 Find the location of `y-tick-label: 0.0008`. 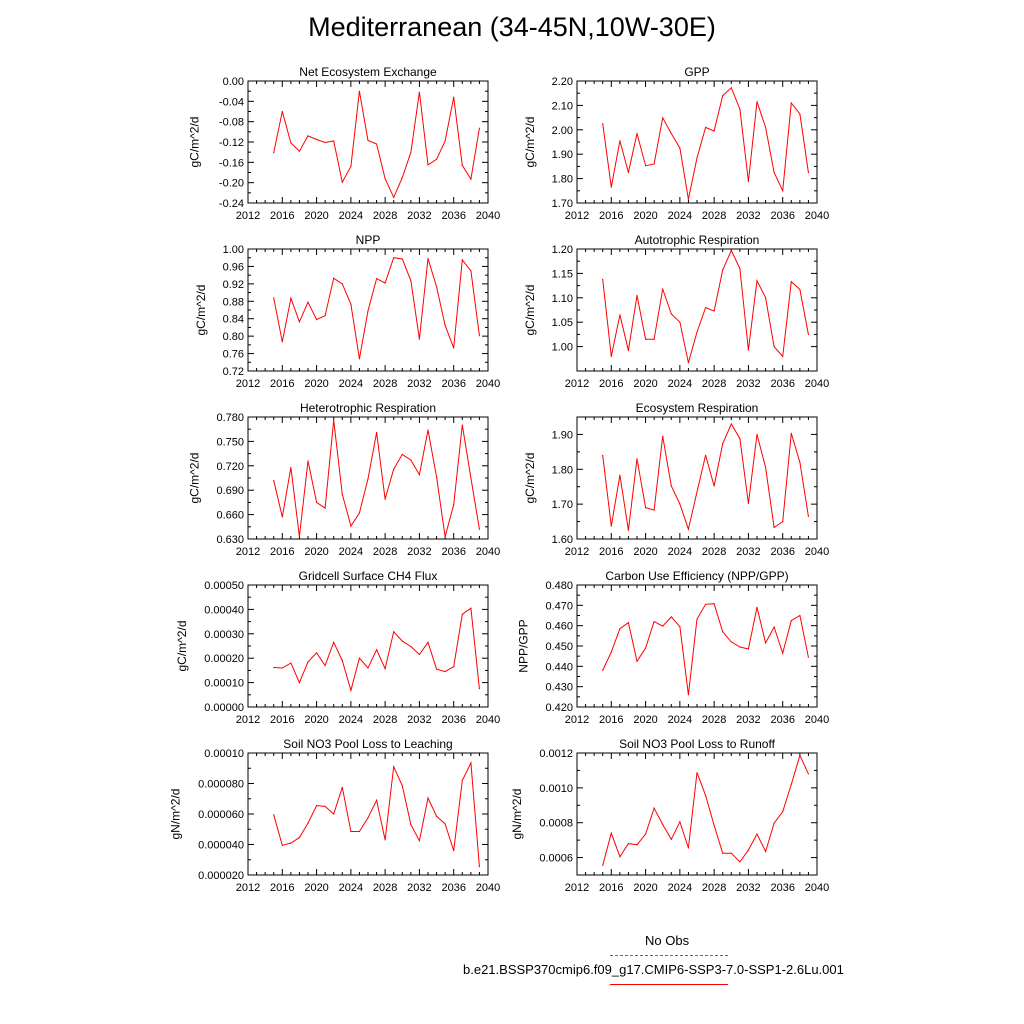

y-tick-label: 0.0008 is located at coordinates (556, 824).